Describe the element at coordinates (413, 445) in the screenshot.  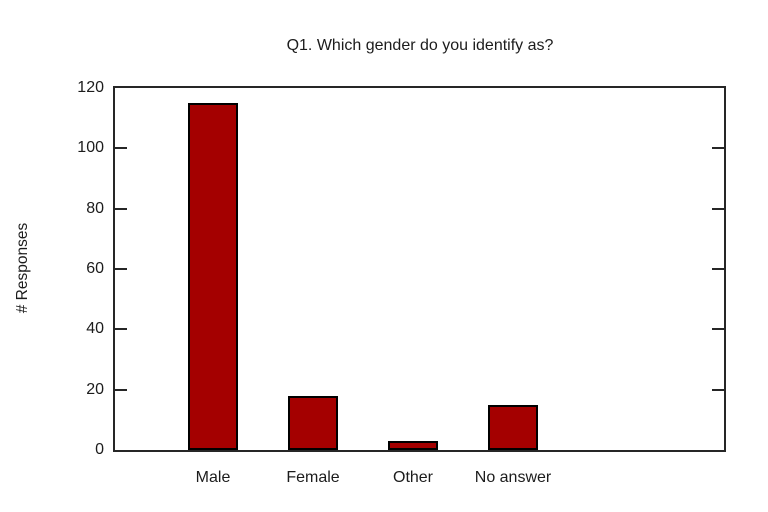
I see `bar-other` at that location.